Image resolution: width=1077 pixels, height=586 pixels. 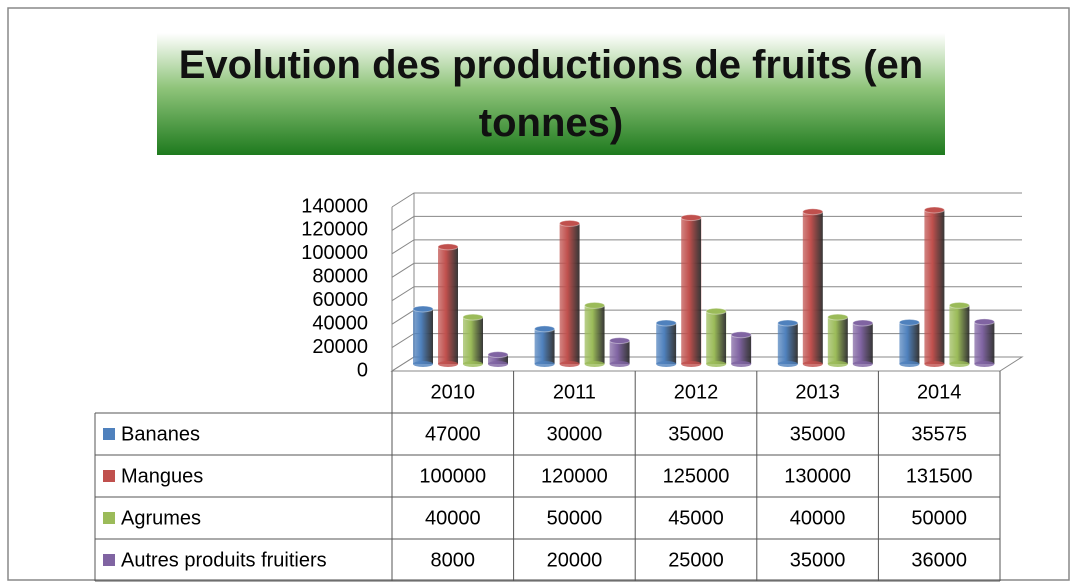 What do you see at coordinates (453, 434) in the screenshot?
I see `table-value: 47000` at bounding box center [453, 434].